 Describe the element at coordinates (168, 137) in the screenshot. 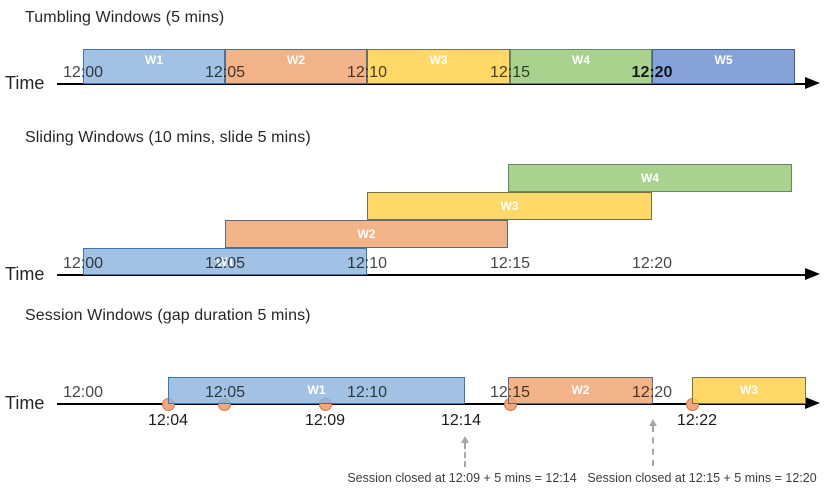

I see `section-title: Sliding Windows (10 mins, slide 5 mins)` at that location.